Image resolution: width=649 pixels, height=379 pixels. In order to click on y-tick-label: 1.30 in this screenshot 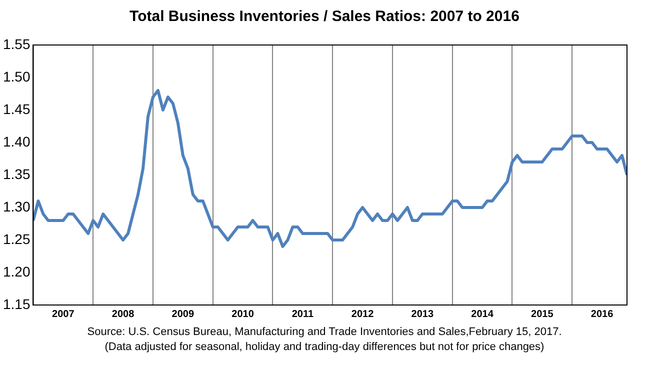, I will do `click(16, 206)`.